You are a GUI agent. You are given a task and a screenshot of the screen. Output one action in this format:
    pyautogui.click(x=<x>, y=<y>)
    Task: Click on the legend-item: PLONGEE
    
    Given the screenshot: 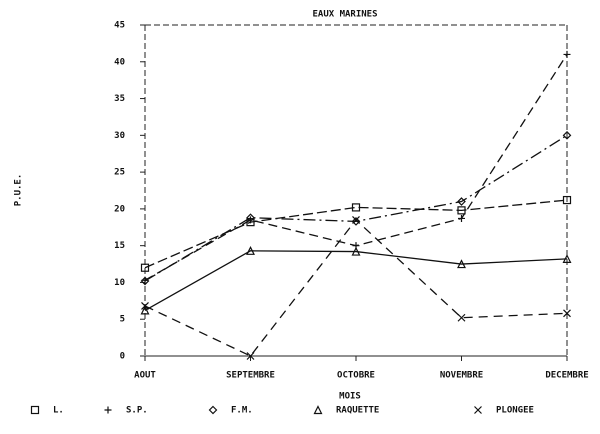 What is the action you would take?
    pyautogui.click(x=504, y=411)
    